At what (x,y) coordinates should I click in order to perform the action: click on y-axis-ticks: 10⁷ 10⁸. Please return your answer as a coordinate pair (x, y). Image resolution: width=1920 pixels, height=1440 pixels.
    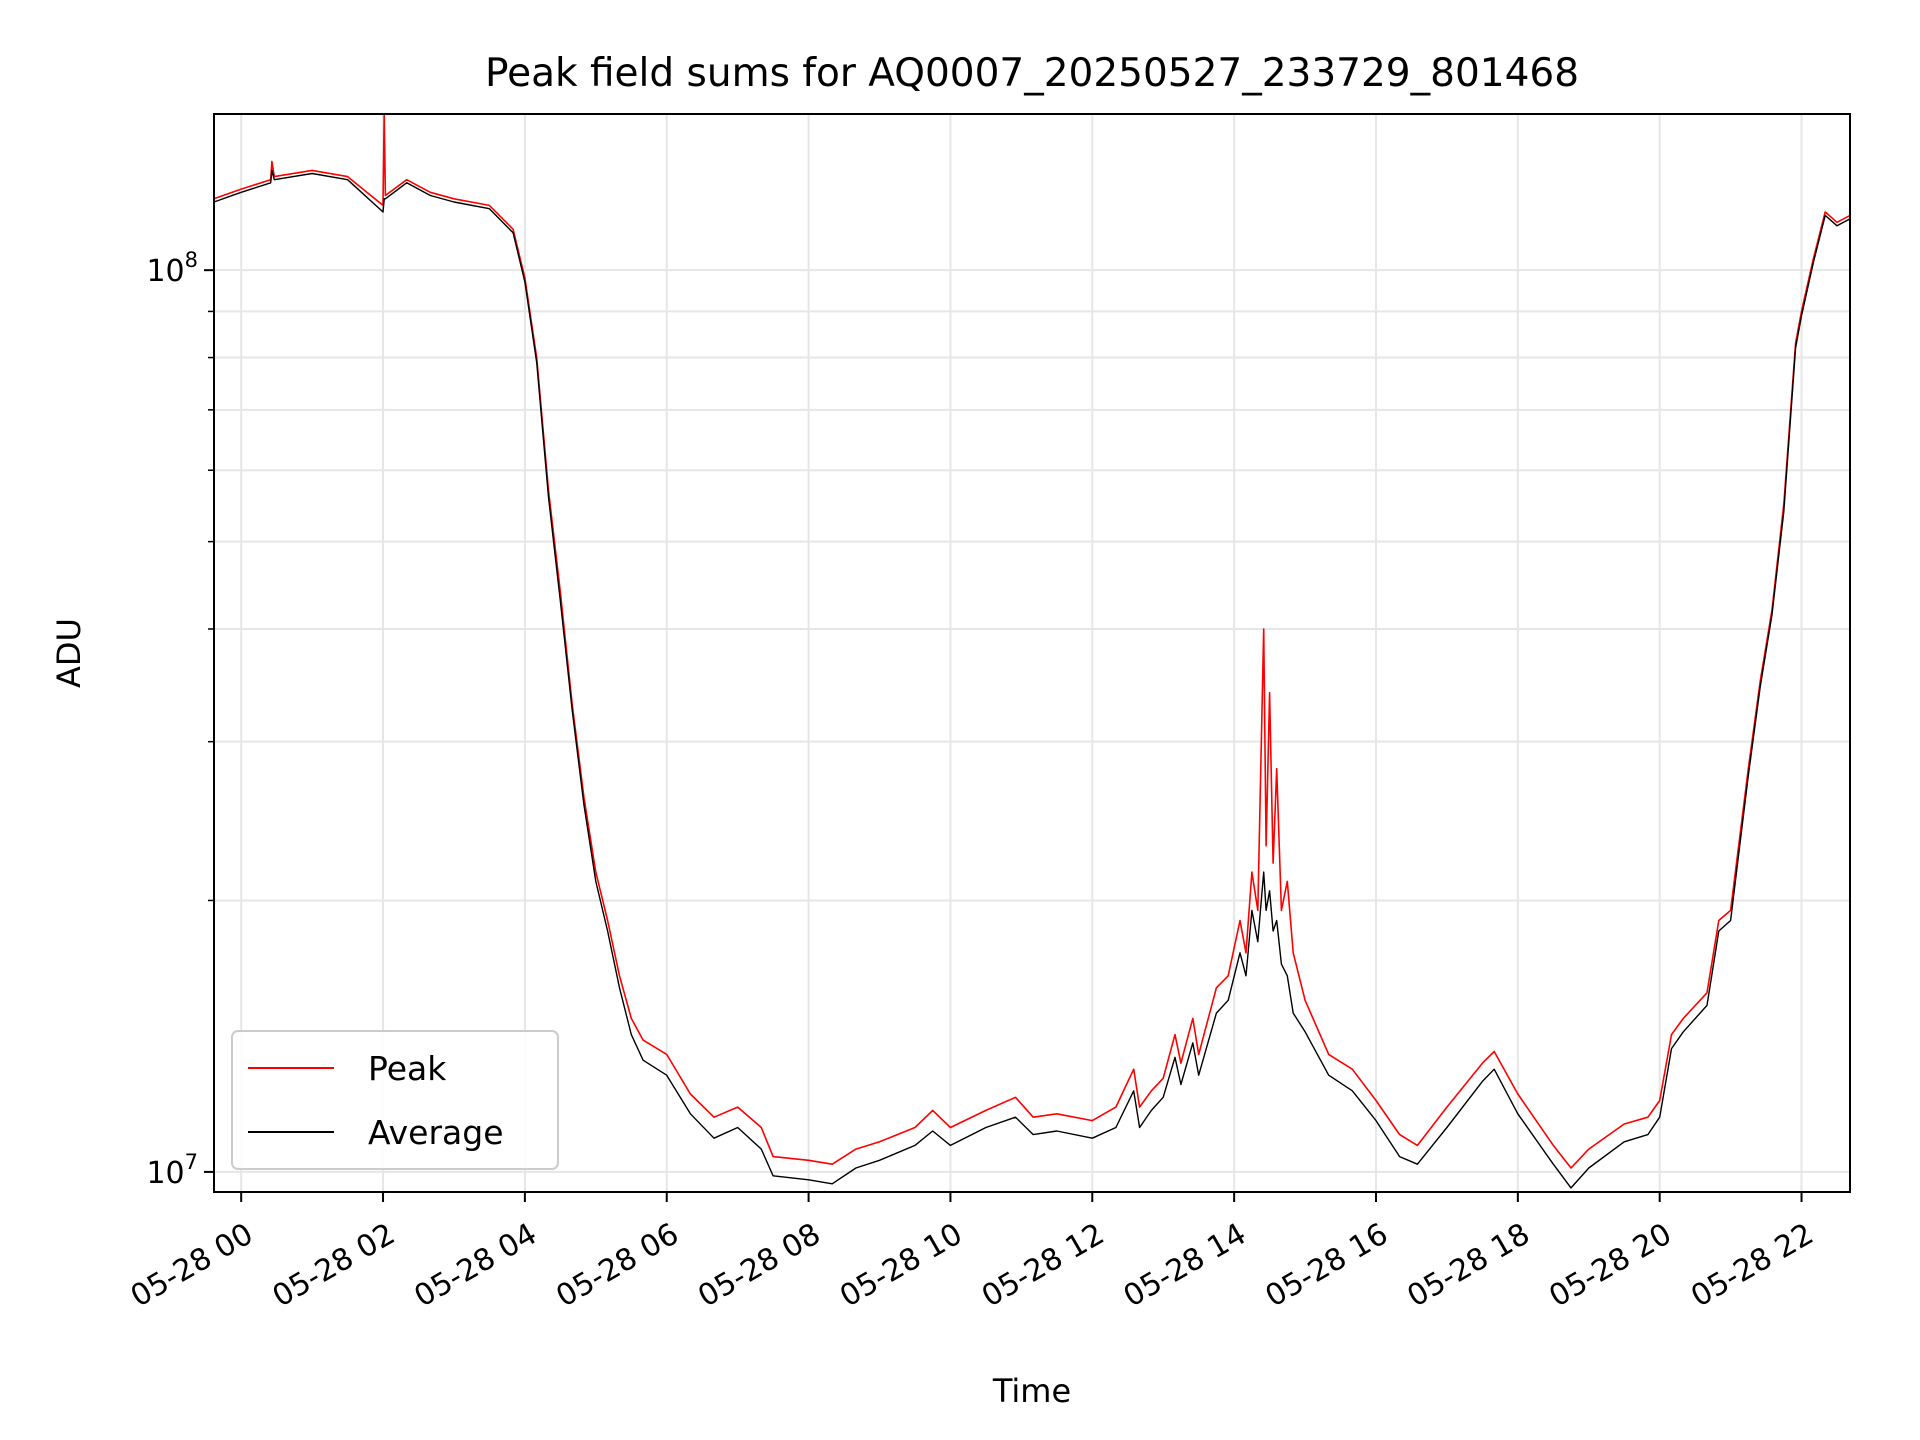
    Looking at the image, I should click on (180, 719).